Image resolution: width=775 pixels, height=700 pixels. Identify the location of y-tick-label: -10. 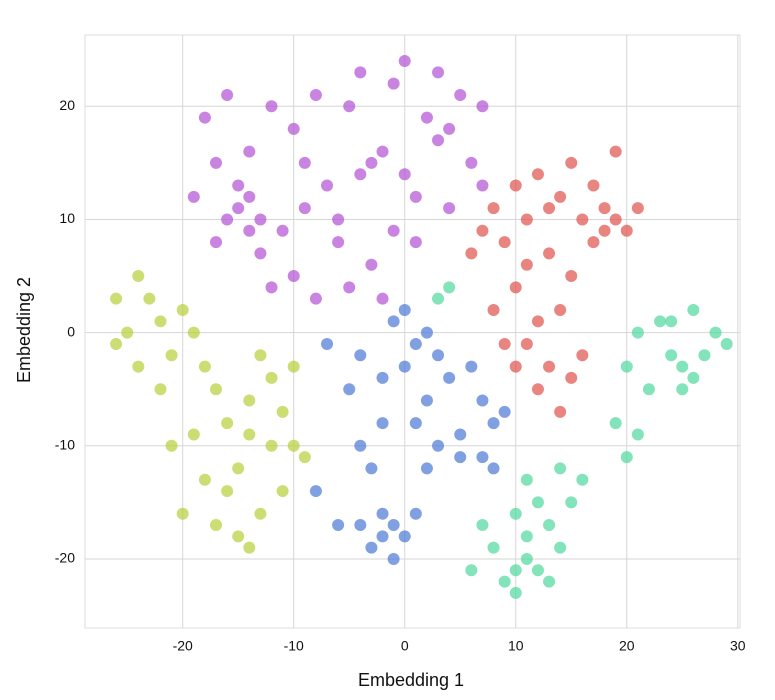
(65, 445).